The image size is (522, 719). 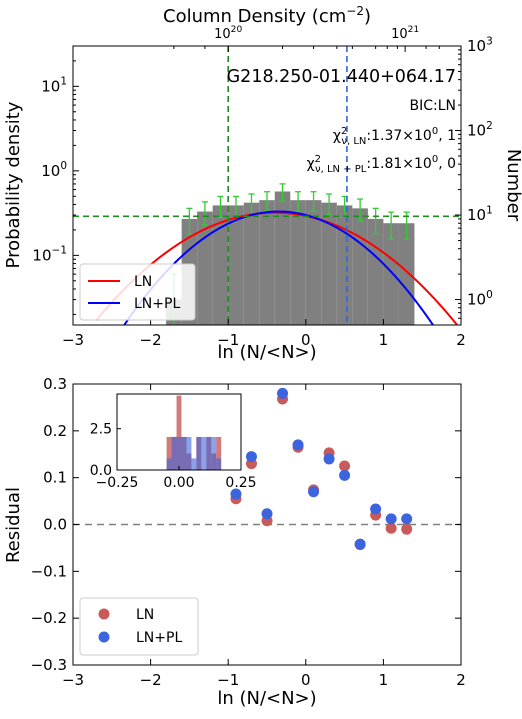 I want to click on y-right-tick-label: 10⁰, so click(x=480, y=299).